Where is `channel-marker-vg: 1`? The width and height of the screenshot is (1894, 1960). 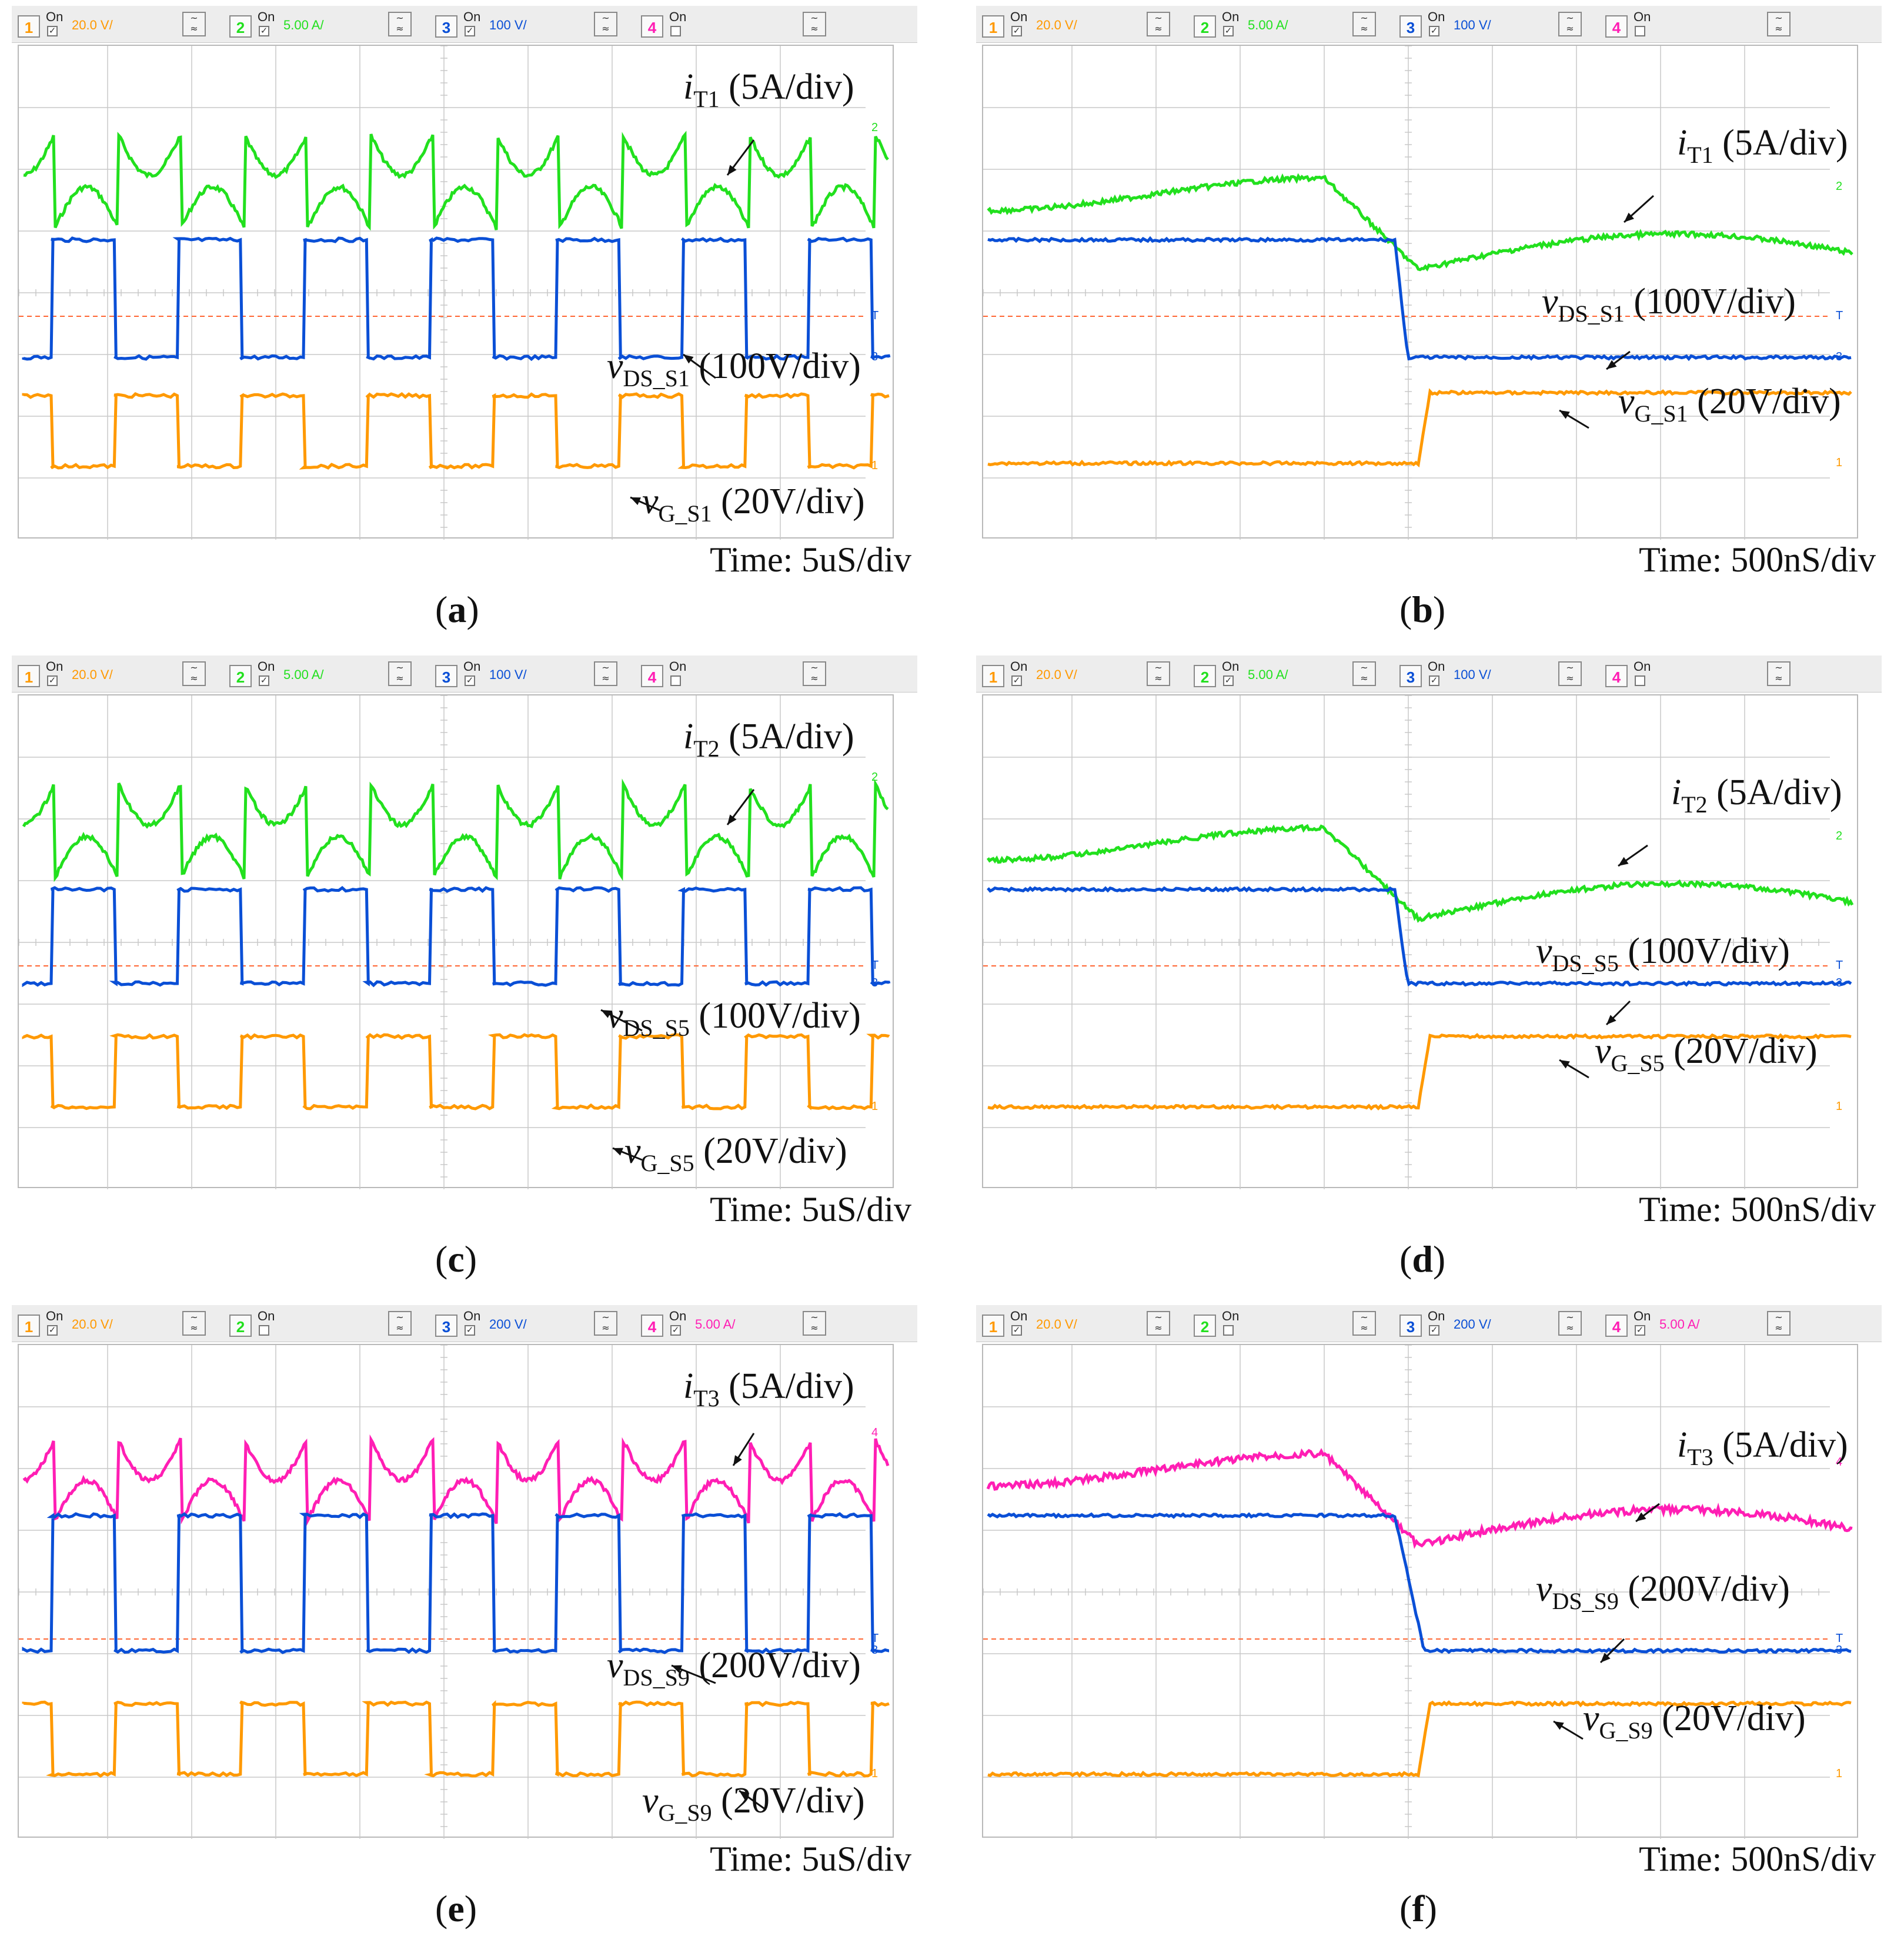
channel-marker-vg: 1 is located at coordinates (1840, 463).